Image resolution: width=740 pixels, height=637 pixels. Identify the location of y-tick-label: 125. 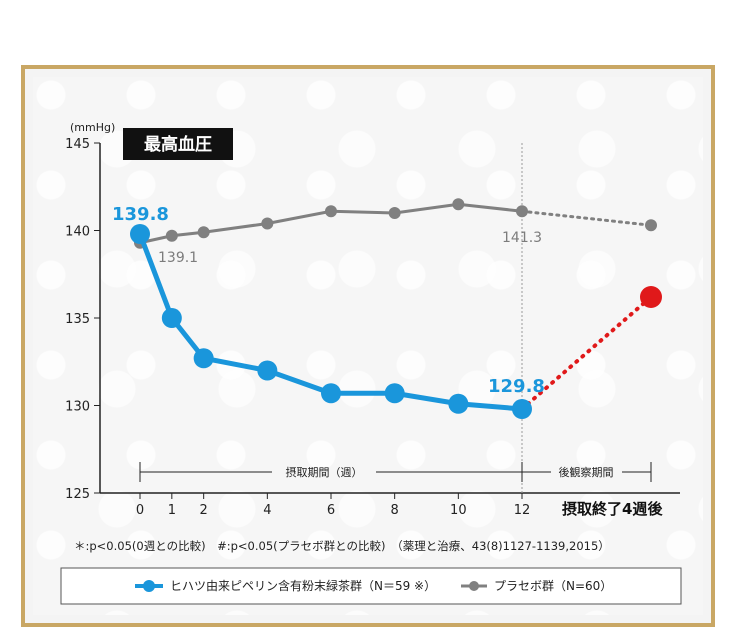
(77, 494).